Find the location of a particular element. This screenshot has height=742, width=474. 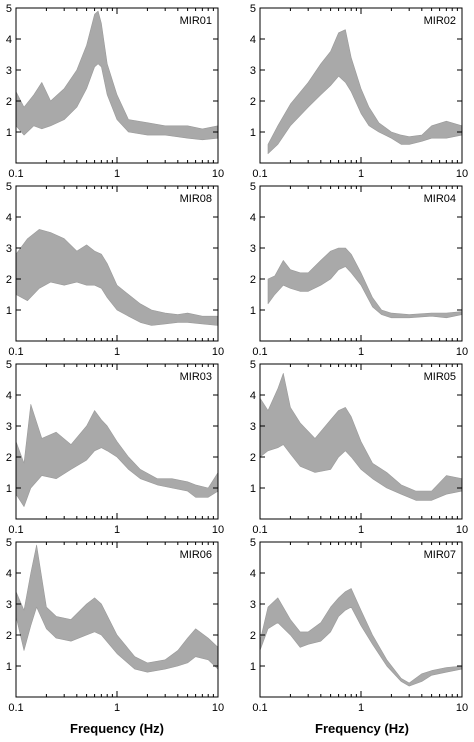

panel-mir01: 1 2 3 4 5 0.1 1 10 MIR01 is located at coordinates (115, 91).